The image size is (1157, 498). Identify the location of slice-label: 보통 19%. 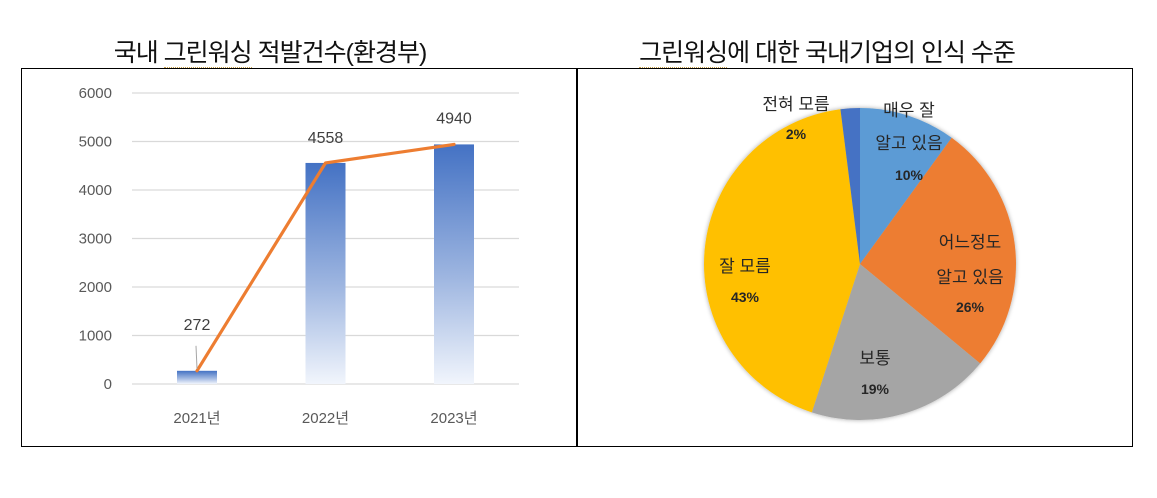
(874, 373).